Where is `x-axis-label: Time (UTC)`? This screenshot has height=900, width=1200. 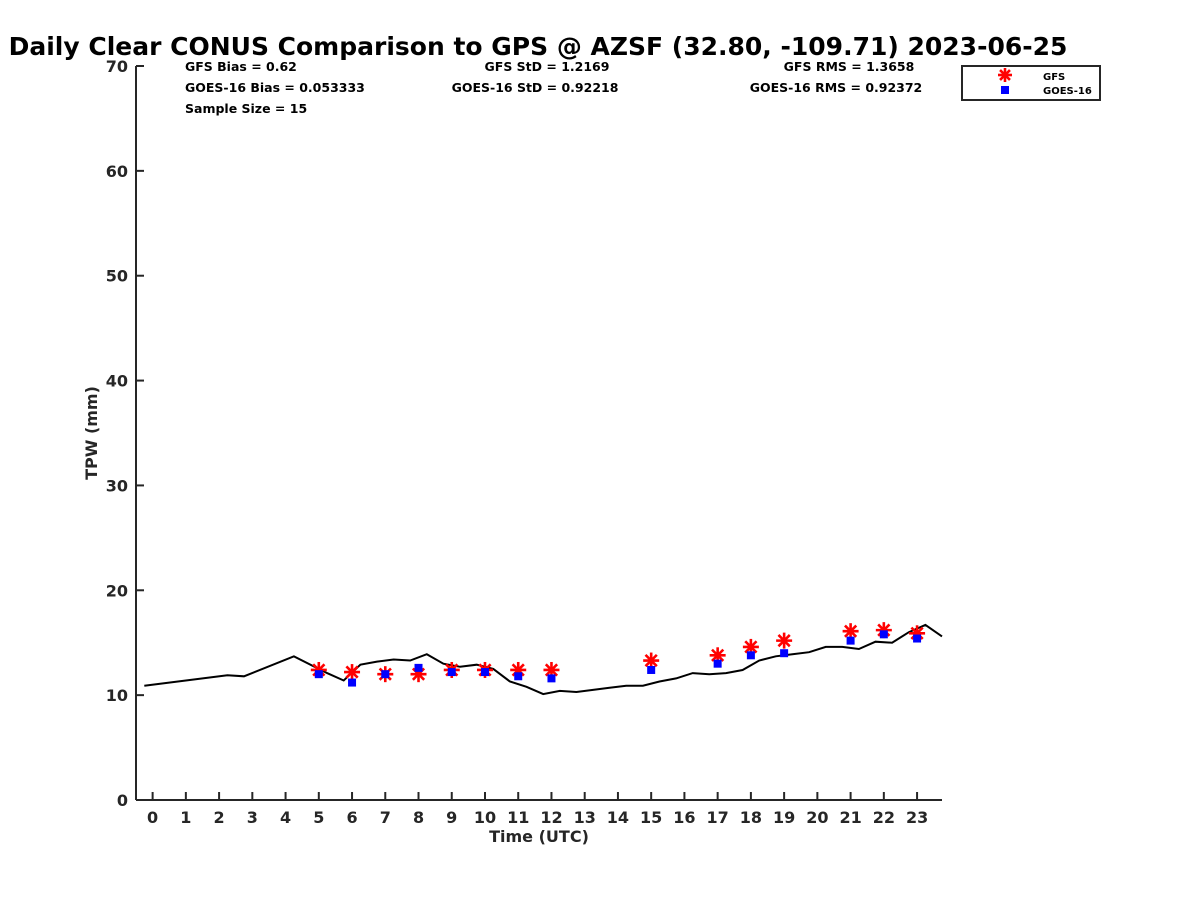 x-axis-label: Time (UTC) is located at coordinates (539, 836).